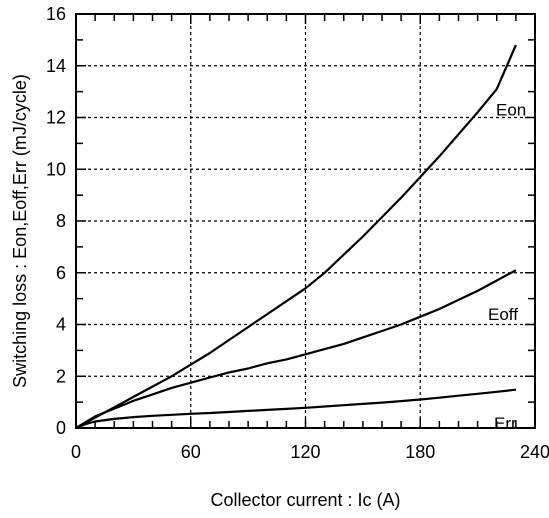 Image resolution: width=549 pixels, height=518 pixels. Describe the element at coordinates (534, 452) in the screenshot. I see `x-tick-label: 240` at that location.